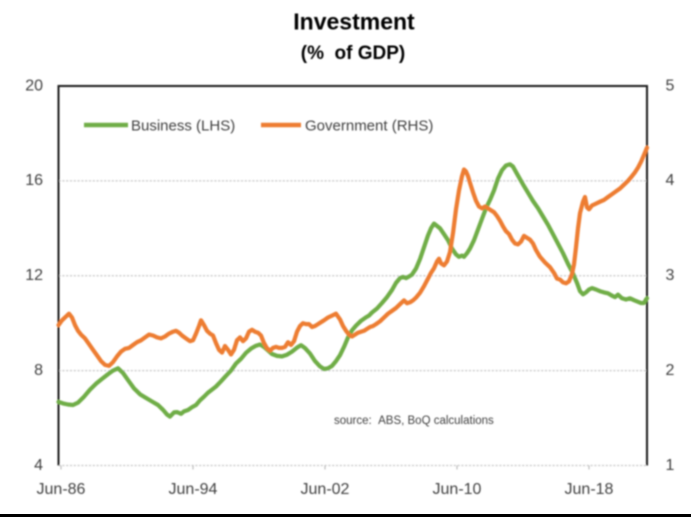 The image size is (691, 518). Describe the element at coordinates (414, 421) in the screenshot. I see `svg-text: source: ABS, BoQ calculations` at that location.